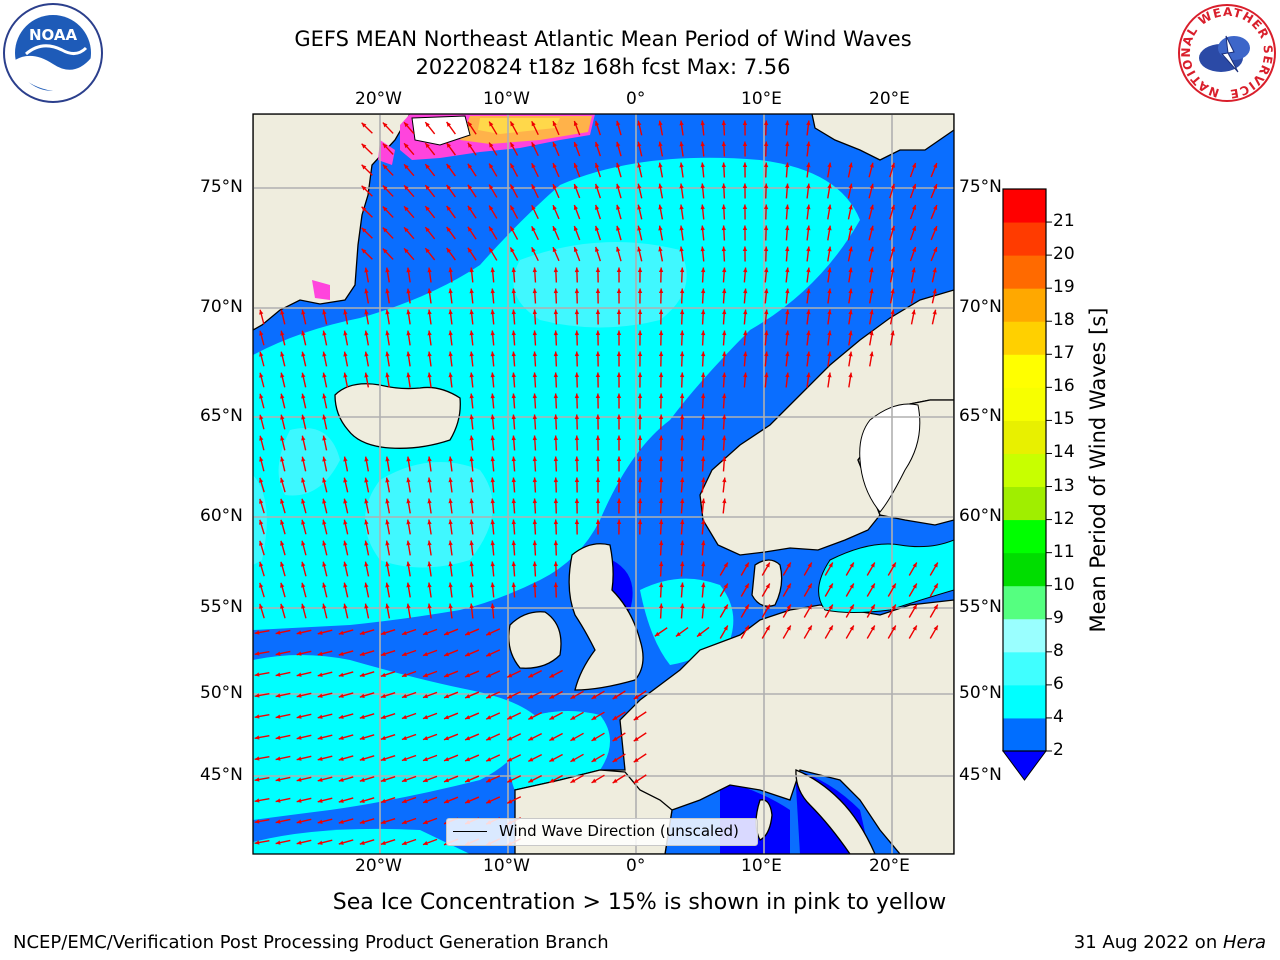 The height and width of the screenshot is (960, 1280). I want to click on lon-label-top-0: 0°, so click(636, 99).